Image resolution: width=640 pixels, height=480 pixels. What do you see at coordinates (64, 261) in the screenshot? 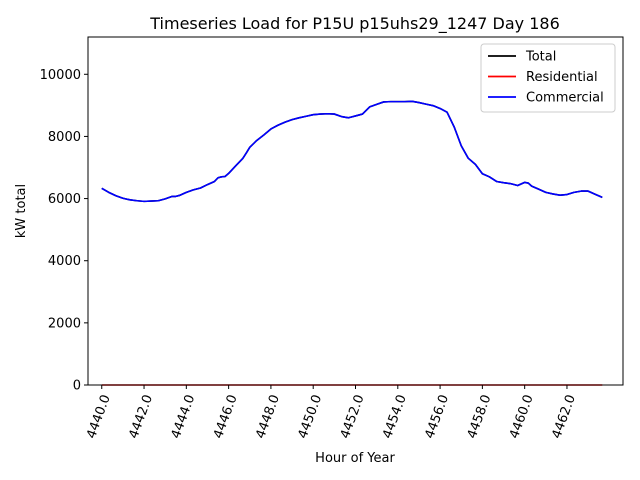
I see `y-tick-label: 4000` at bounding box center [64, 261].